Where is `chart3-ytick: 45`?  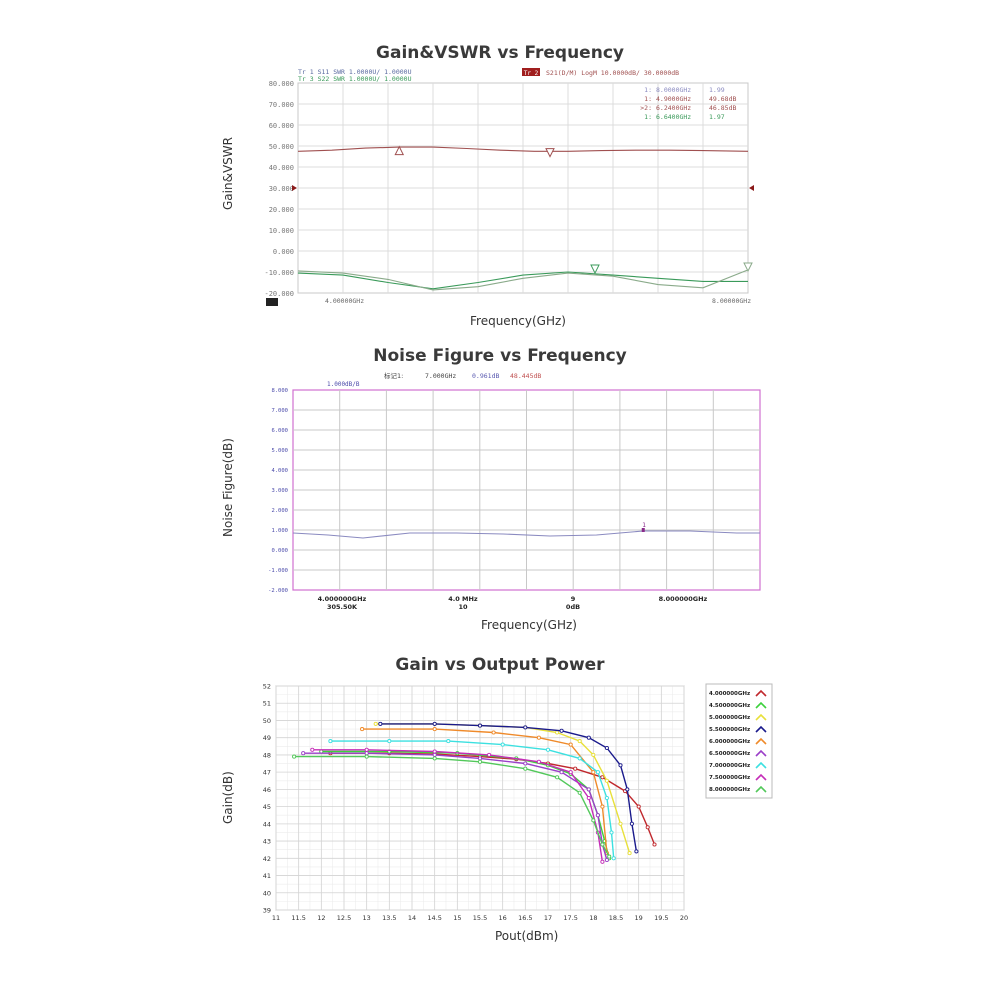
chart3-ytick: 45 is located at coordinates (267, 807).